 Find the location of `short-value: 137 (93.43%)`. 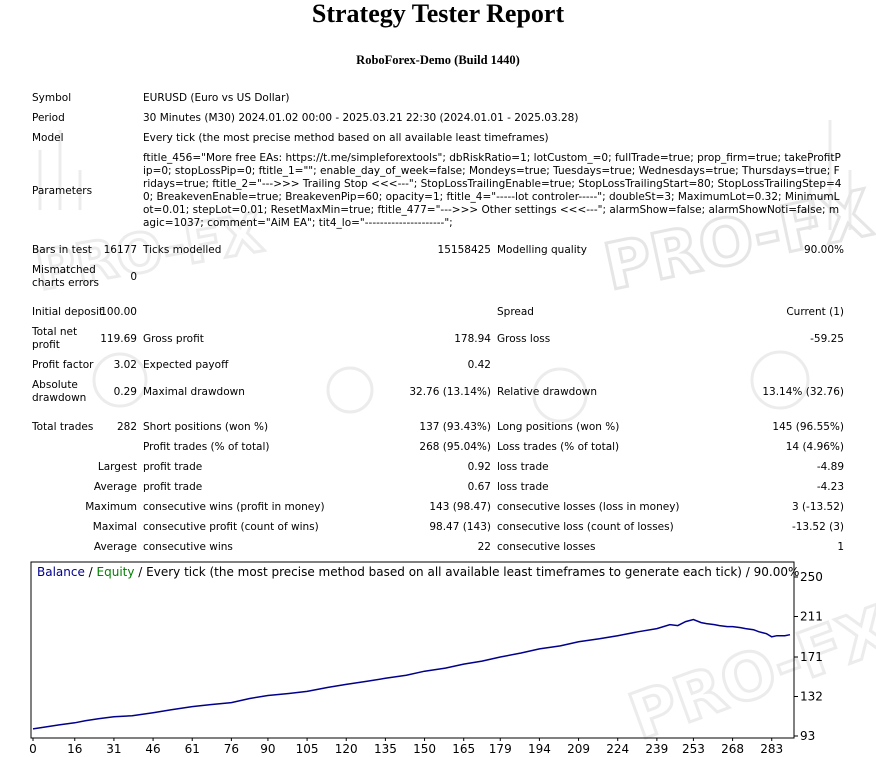

short-value: 137 (93.43%) is located at coordinates (455, 427).